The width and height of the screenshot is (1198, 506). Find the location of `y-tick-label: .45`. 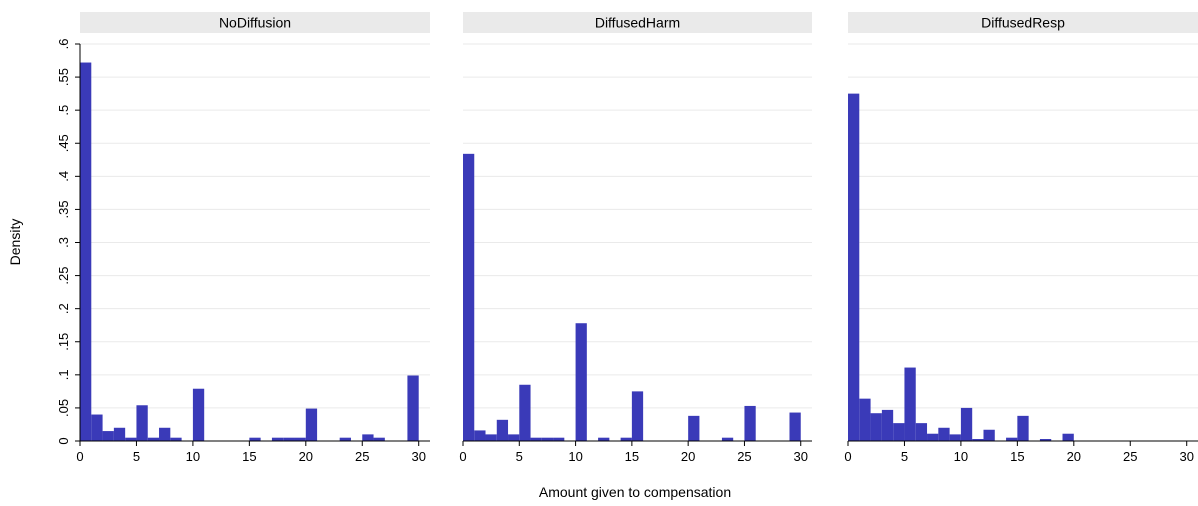

y-tick-label: .45 is located at coordinates (63, 143).